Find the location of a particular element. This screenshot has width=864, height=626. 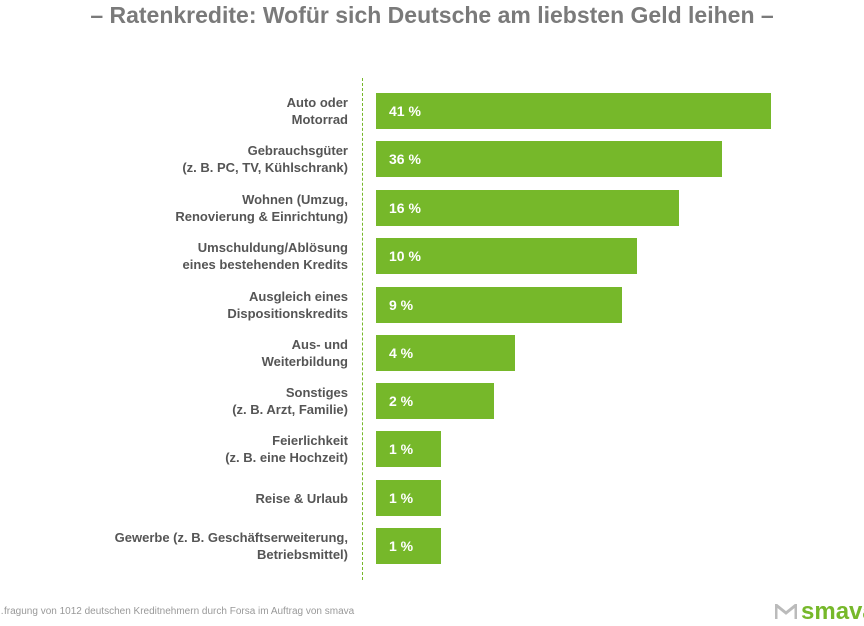

logo-mark-icon is located at coordinates (786, 611).